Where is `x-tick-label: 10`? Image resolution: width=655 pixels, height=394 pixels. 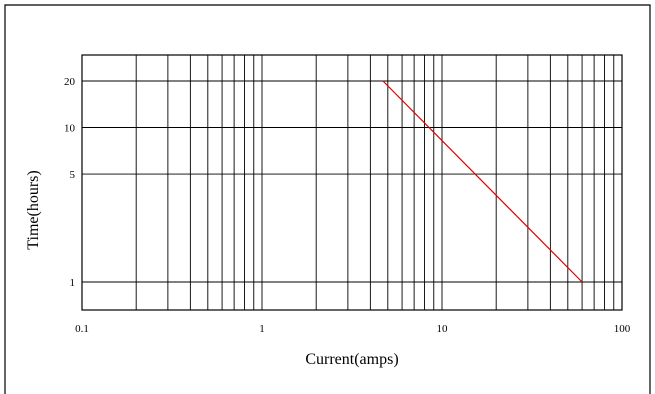 x-tick-label: 10 is located at coordinates (443, 329).